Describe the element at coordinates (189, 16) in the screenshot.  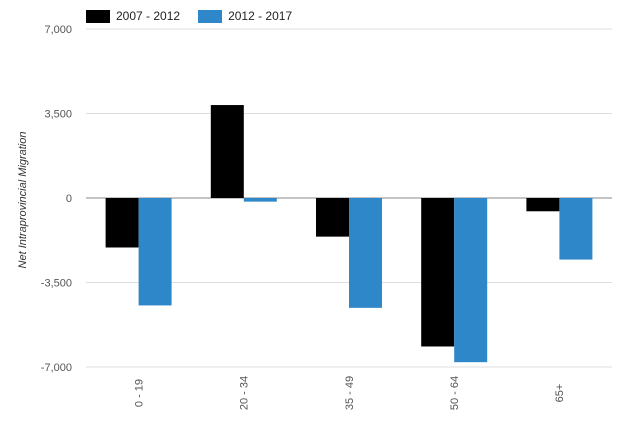
I see `legend: 2007 - 2012 2012 - 2017` at that location.